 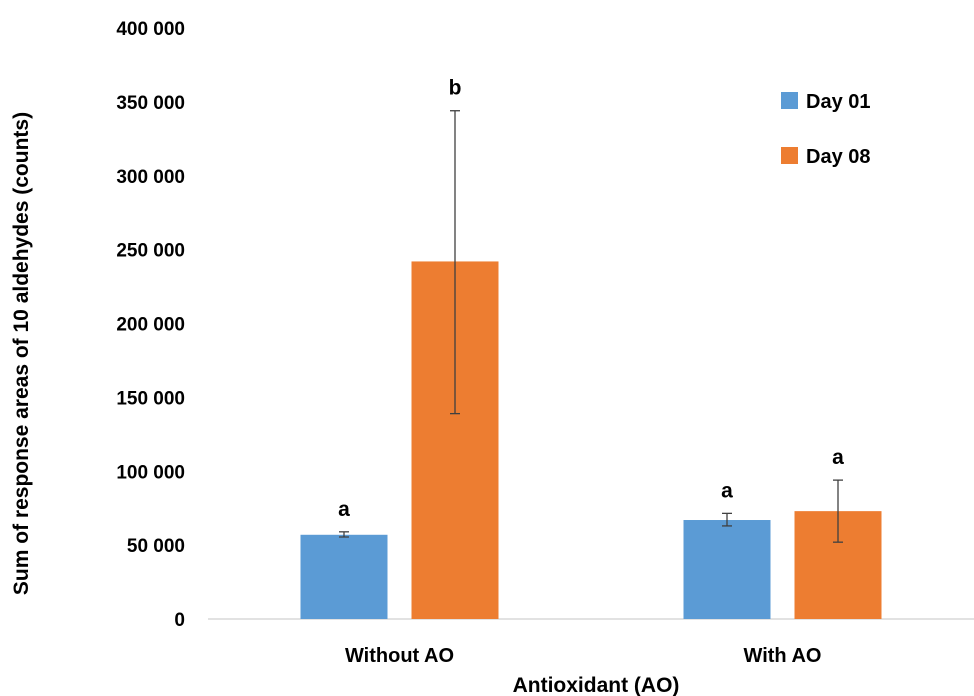 I want to click on y-tick-label: 300 000, so click(x=150, y=177).